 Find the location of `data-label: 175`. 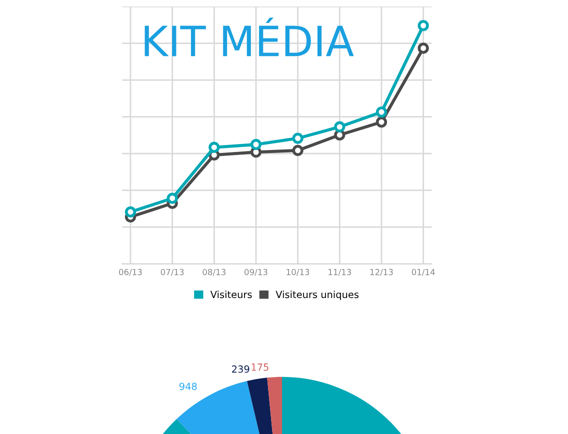

data-label: 175 is located at coordinates (260, 367).